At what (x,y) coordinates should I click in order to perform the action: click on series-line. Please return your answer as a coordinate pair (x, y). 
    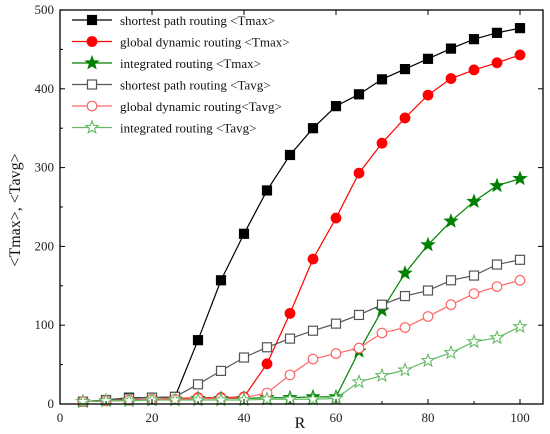
    Looking at the image, I should click on (301, 364).